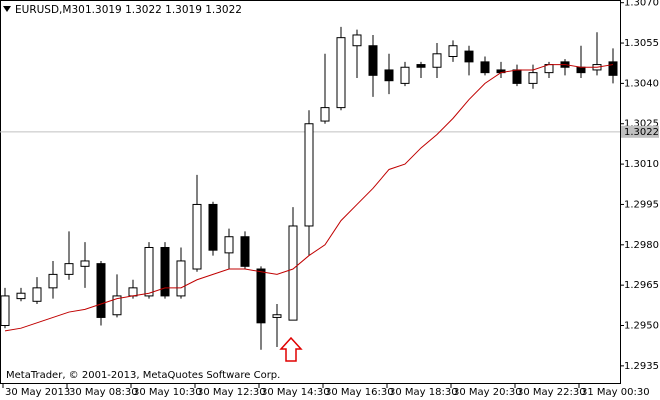 The height and width of the screenshot is (400, 660). I want to click on x-tick-label: 31 May 00:30, so click(615, 392).